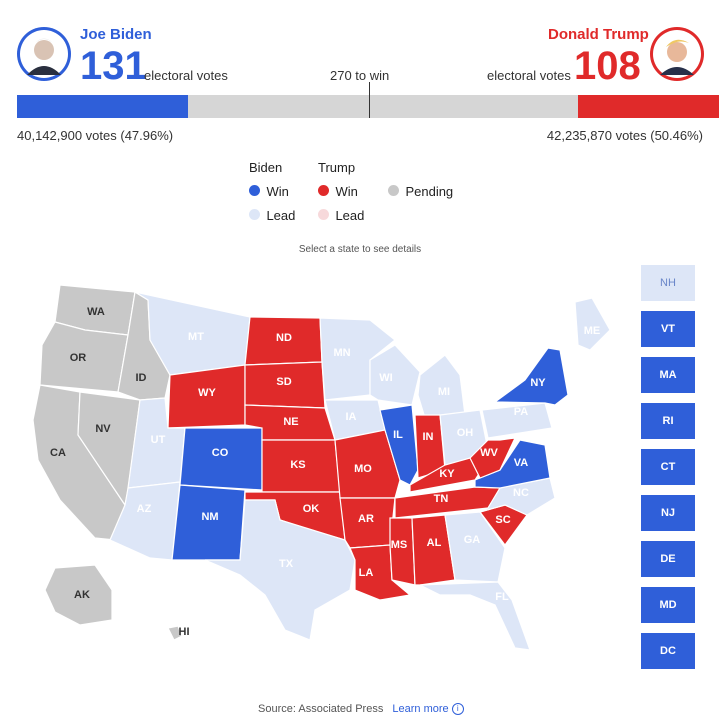 The height and width of the screenshot is (723, 720). What do you see at coordinates (502, 597) in the screenshot?
I see `state-label-FL: FL` at bounding box center [502, 597].